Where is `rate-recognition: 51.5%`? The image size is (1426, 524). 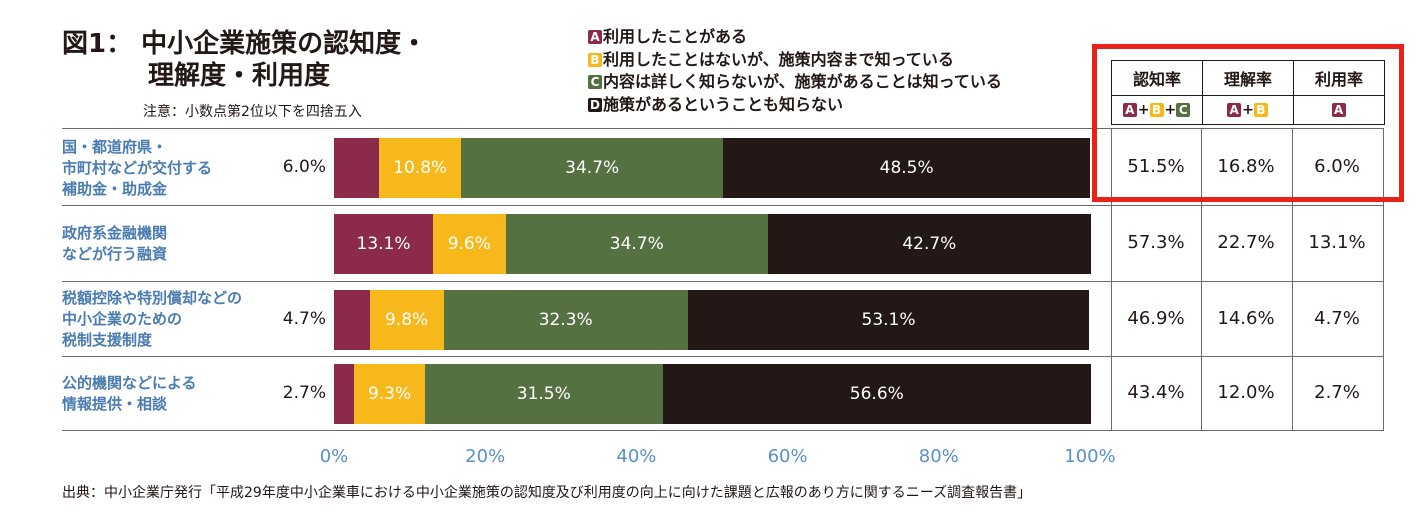
rate-recognition: 51.5% is located at coordinates (1156, 166).